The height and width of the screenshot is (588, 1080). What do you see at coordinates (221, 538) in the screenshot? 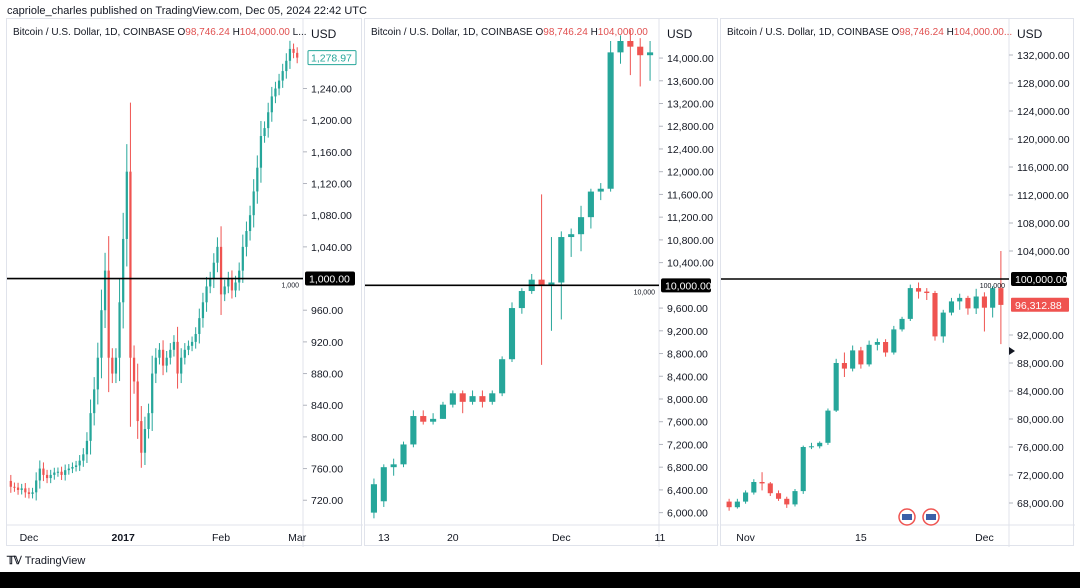
I see `x-tick-label: Feb` at bounding box center [221, 538].